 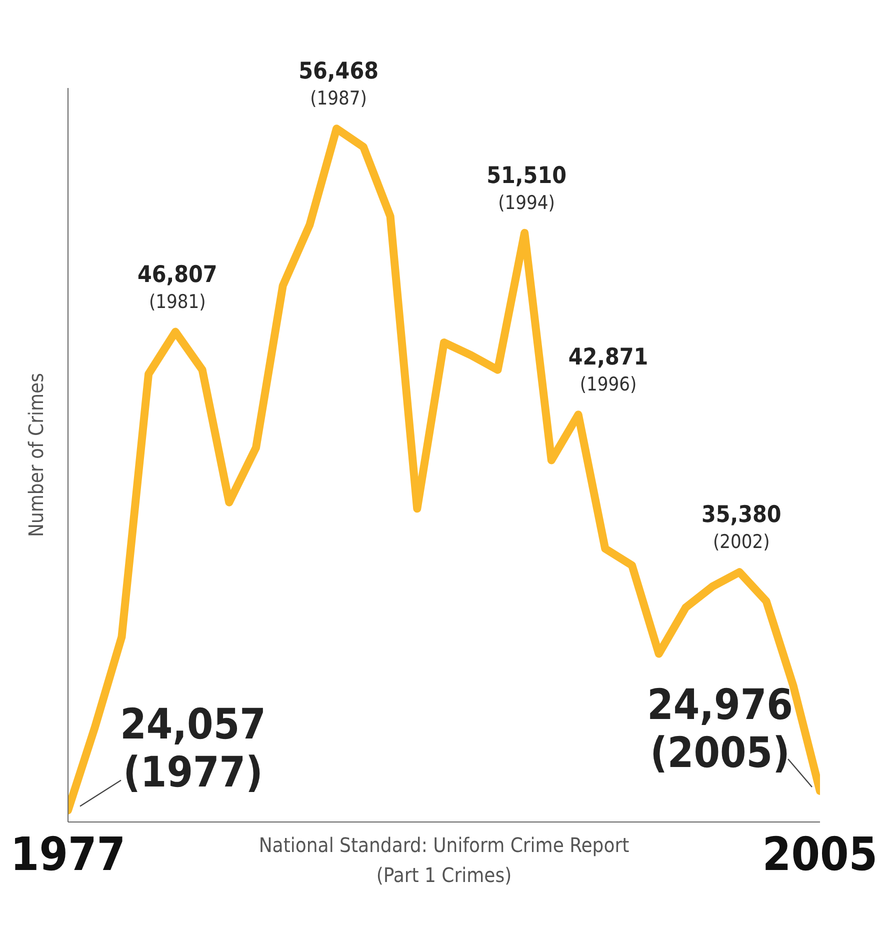 I want to click on x-axis-title: National Standard: Uniform Crime Report (Part 1 Crimes), so click(x=444, y=860).